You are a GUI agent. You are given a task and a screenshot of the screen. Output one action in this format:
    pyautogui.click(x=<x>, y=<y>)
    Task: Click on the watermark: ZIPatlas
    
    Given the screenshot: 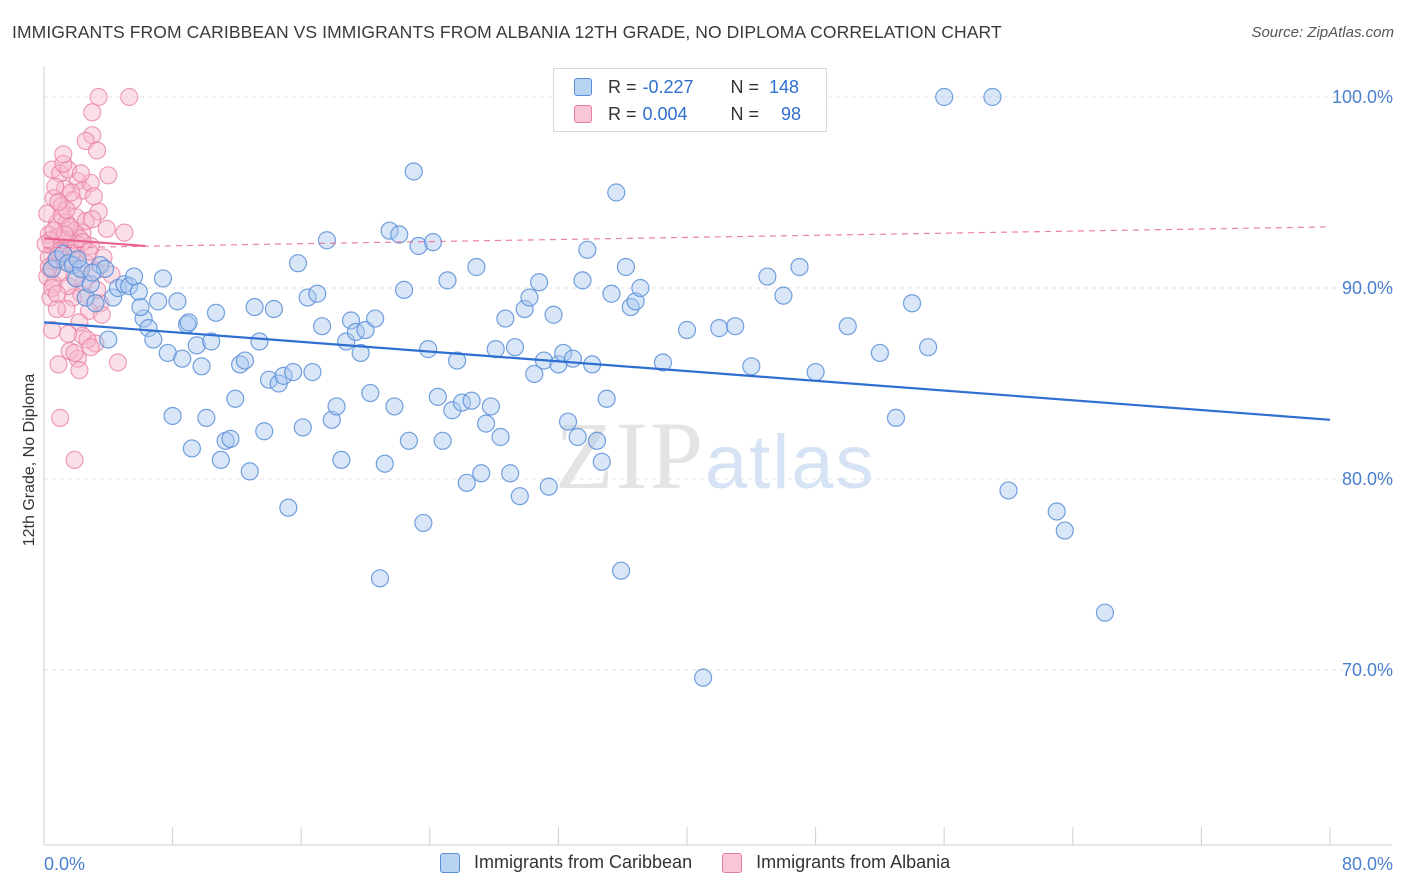 What is the action you would take?
    pyautogui.click(x=715, y=455)
    